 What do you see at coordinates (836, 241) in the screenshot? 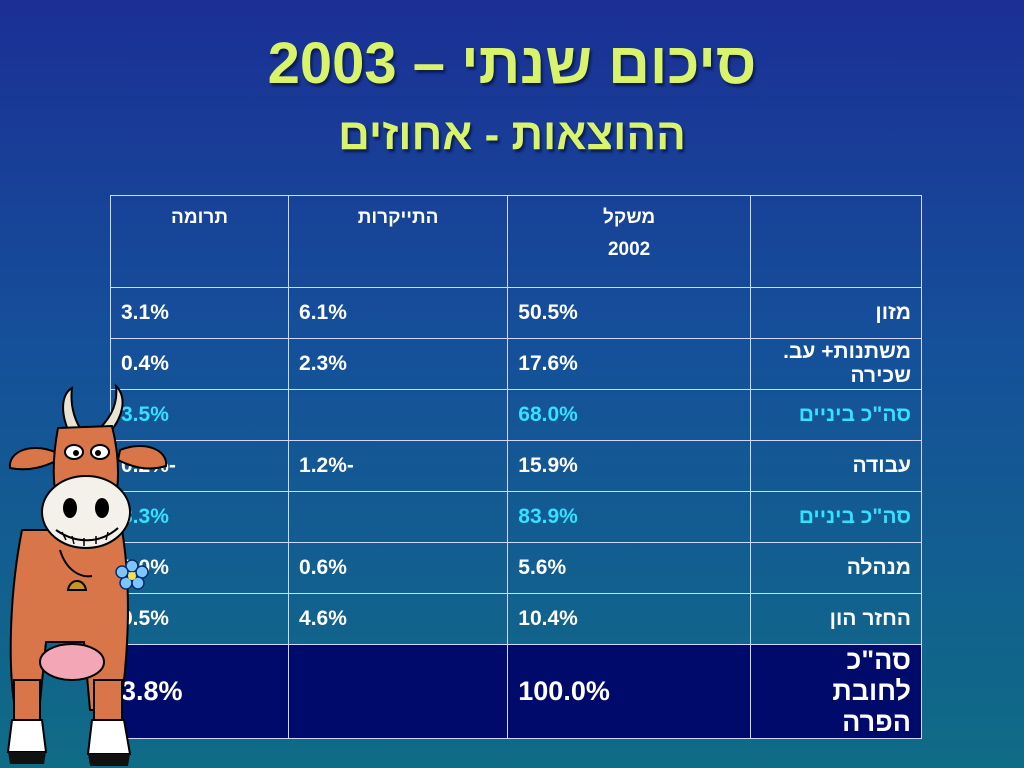
I see `header-label-cell` at bounding box center [836, 241].